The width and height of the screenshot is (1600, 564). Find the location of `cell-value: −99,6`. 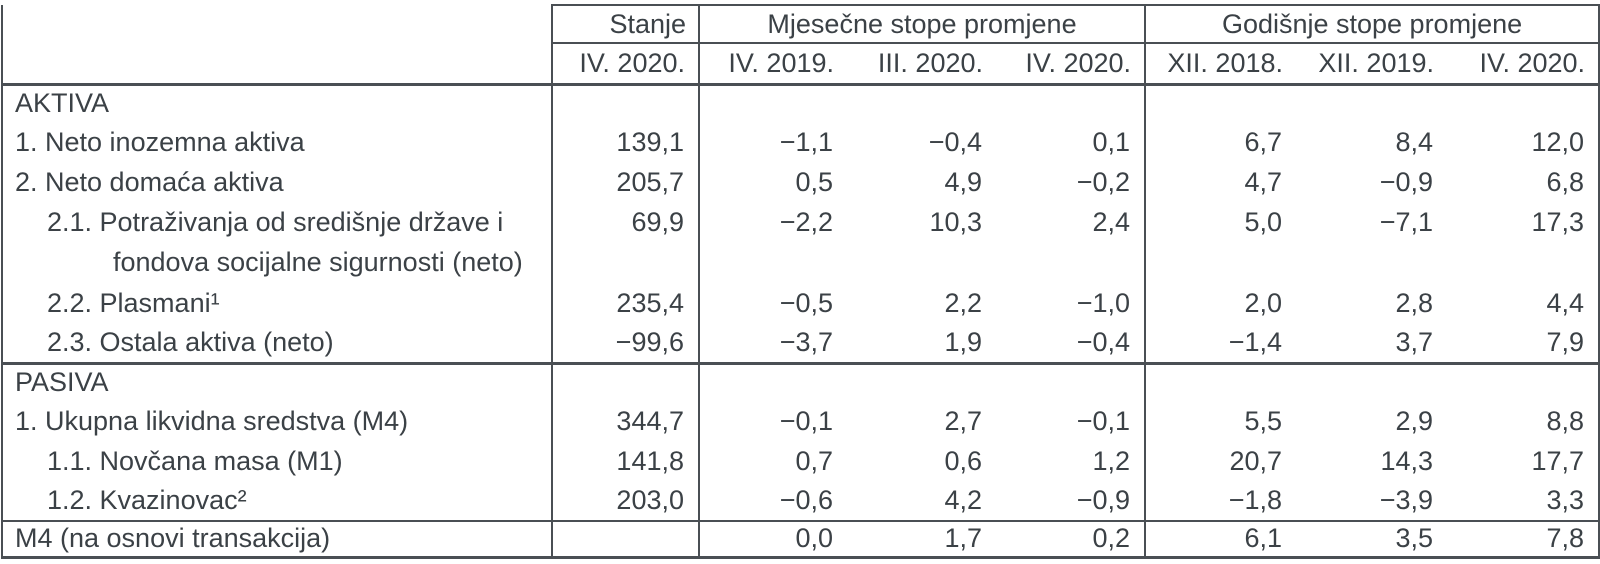

cell-value: −99,6 is located at coordinates (626, 343).